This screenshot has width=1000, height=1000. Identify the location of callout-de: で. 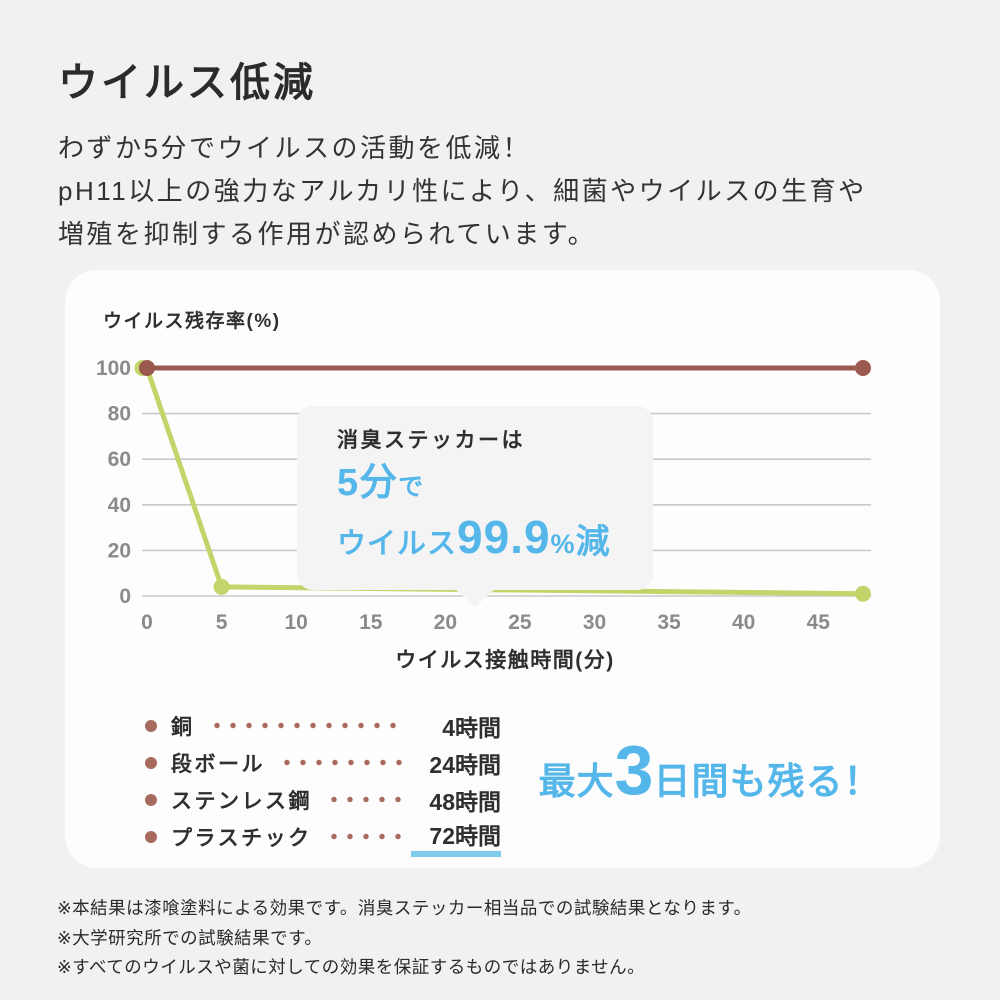
(411, 487).